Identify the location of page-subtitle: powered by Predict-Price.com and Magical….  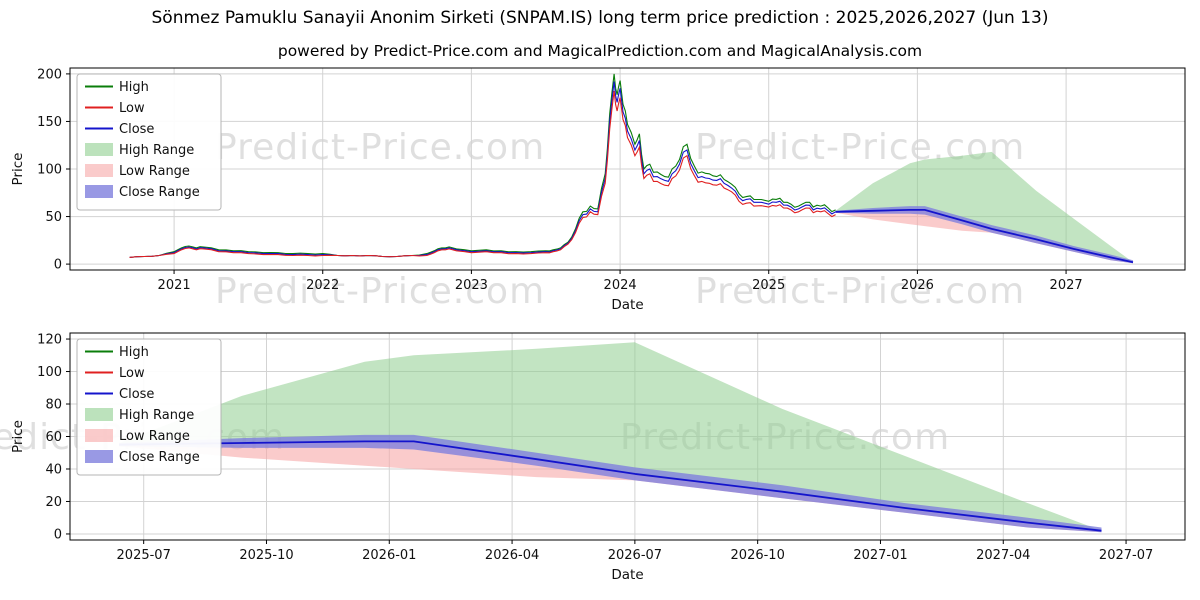
(600, 51).